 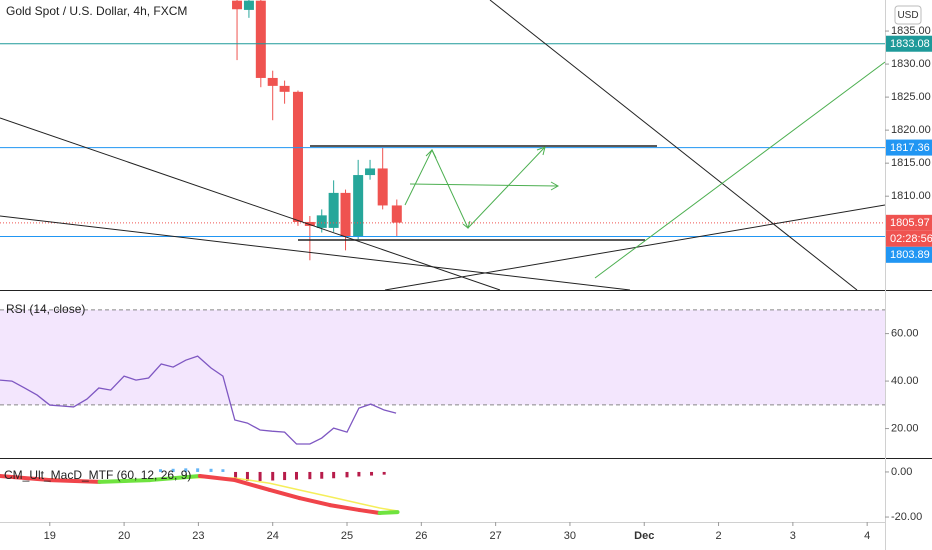 I want to click on countdown-box, so click(x=909, y=238).